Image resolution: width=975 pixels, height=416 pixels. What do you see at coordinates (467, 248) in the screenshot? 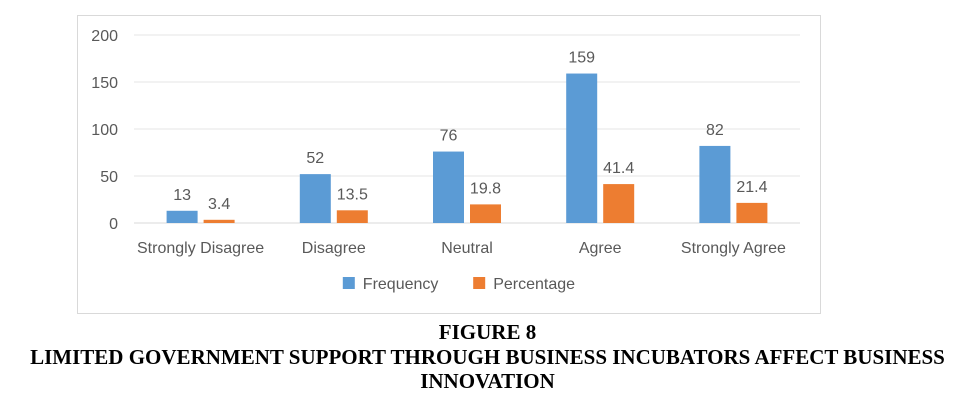
I see `x-tick-label-2: Neutral` at bounding box center [467, 248].